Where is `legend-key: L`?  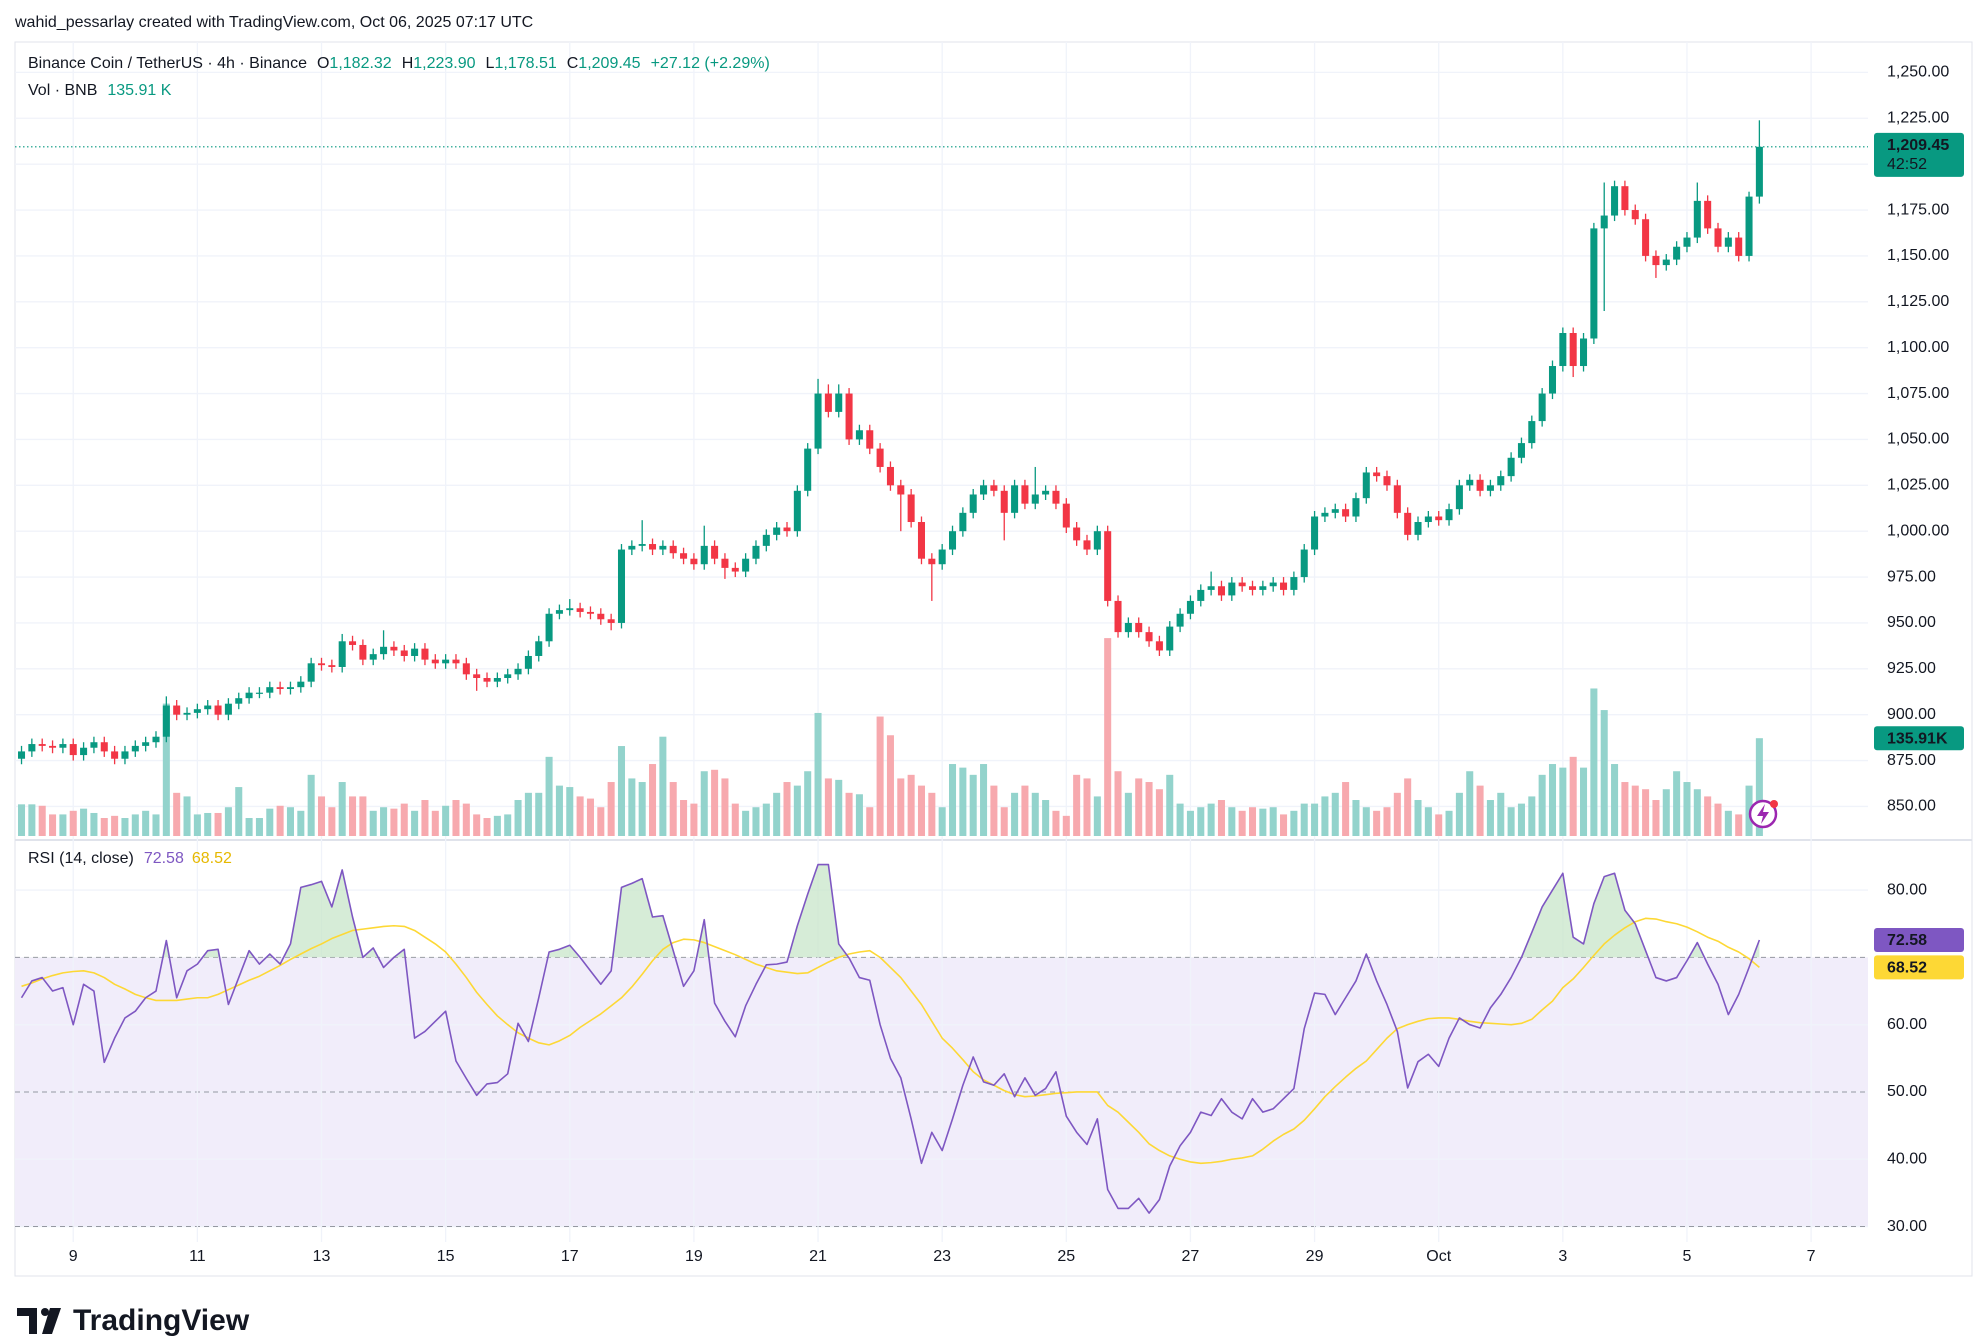 legend-key: L is located at coordinates (490, 63).